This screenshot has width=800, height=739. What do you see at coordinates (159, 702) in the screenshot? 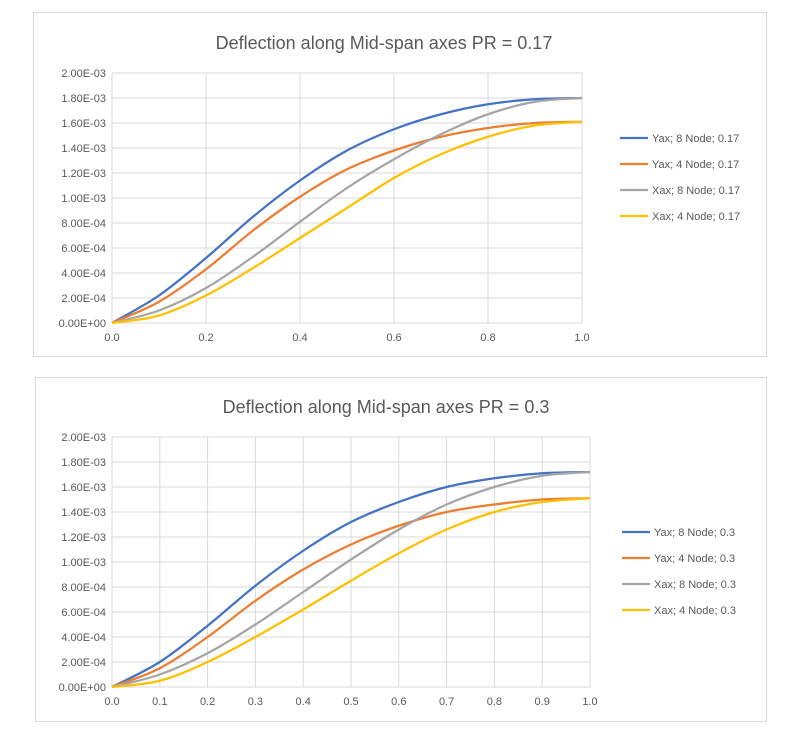
I see `x-tick-label: 0.1` at bounding box center [159, 702].